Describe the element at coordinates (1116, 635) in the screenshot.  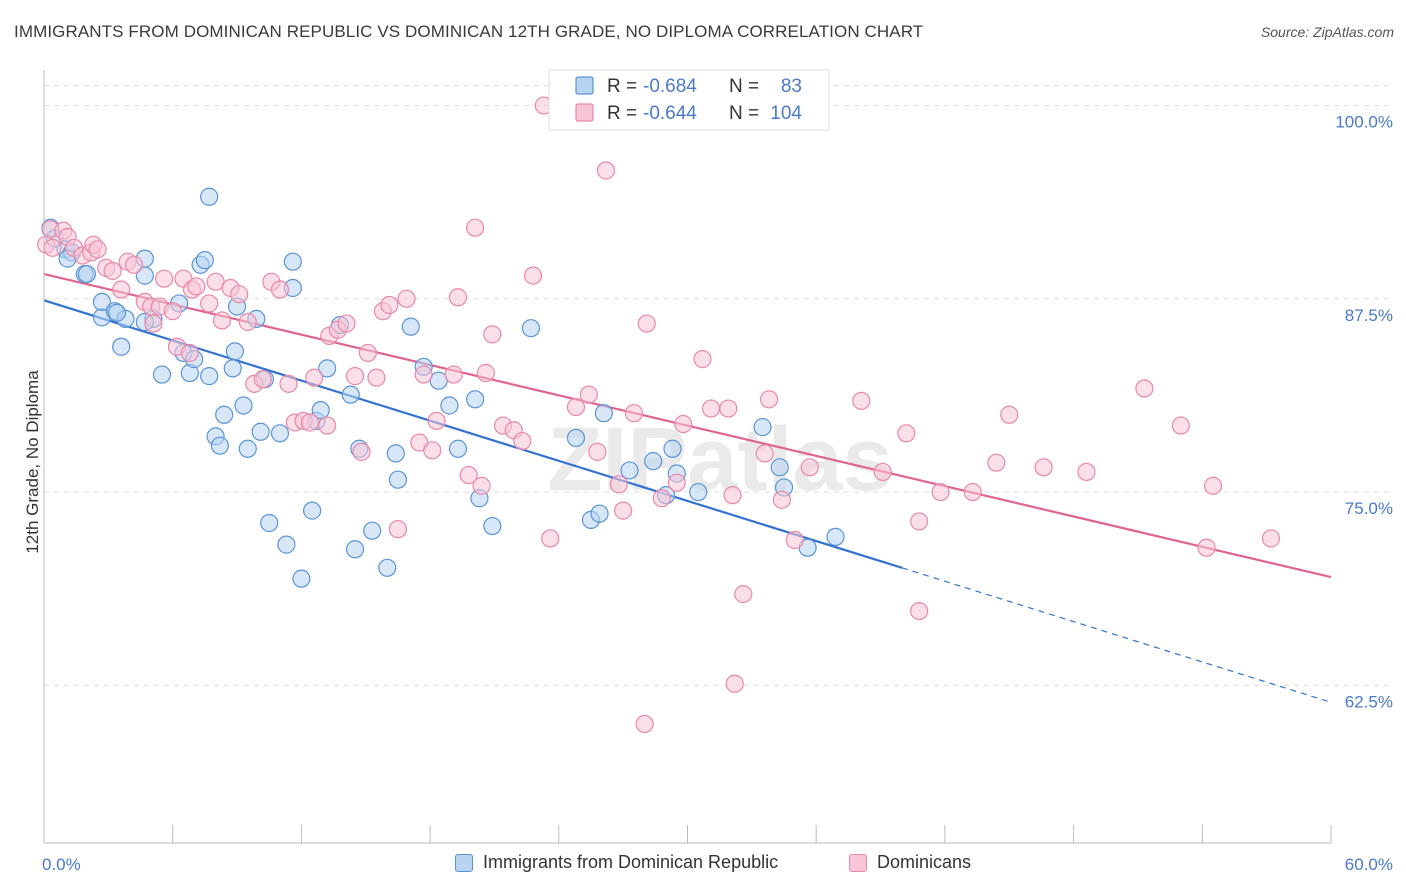
I see `trendline-immigrants-extension` at that location.